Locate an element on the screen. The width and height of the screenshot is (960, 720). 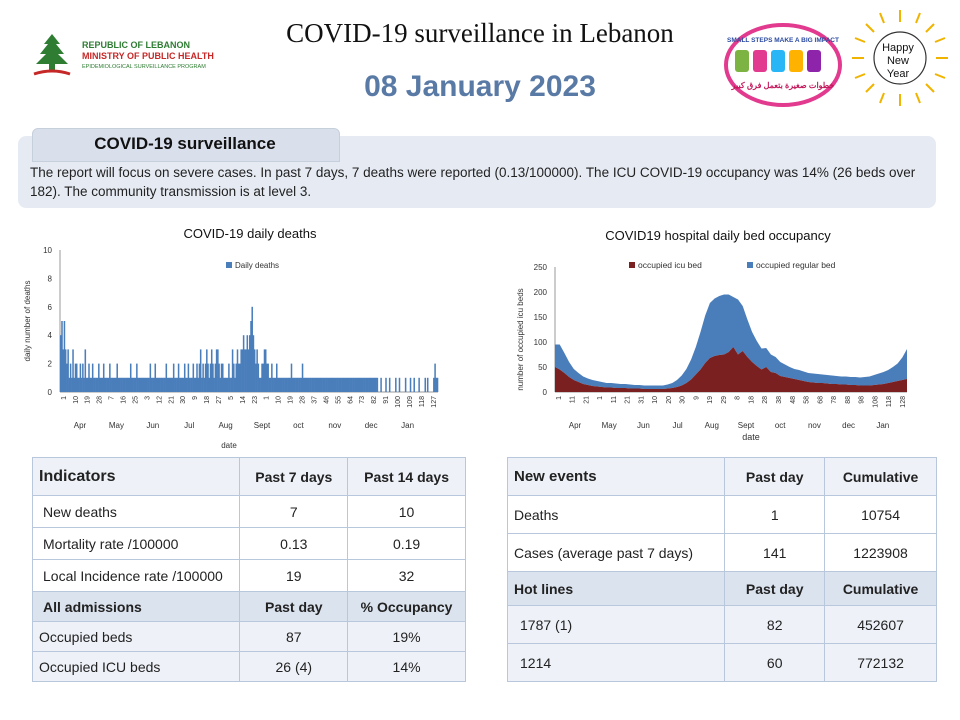
new-events-header: New events is located at coordinates (616, 476).